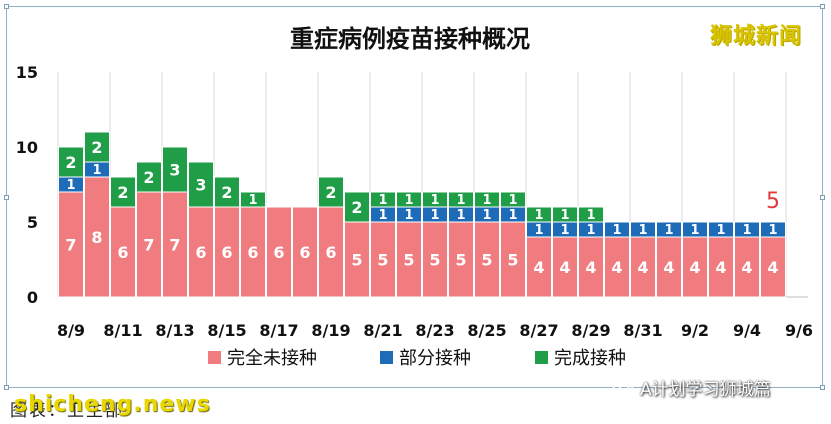 The image size is (831, 424). I want to click on x-tick-label: 9/4, so click(747, 330).